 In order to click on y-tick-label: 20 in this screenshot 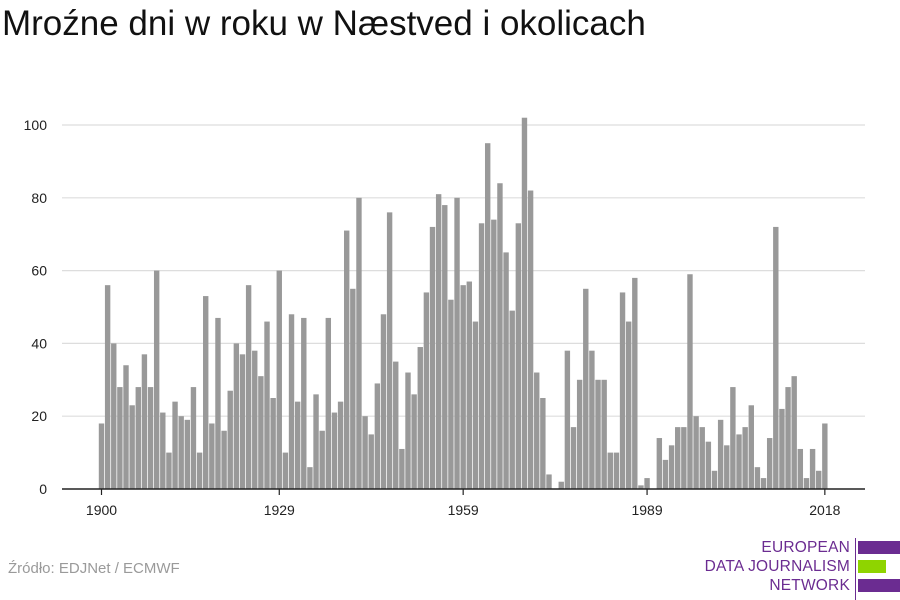, I will do `click(39, 416)`.